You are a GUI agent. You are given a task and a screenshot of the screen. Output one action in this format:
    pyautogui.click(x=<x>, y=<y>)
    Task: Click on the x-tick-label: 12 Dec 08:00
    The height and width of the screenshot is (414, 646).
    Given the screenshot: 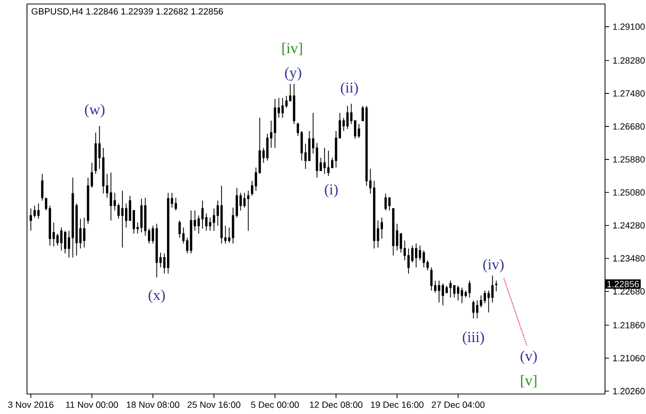 What is the action you would take?
    pyautogui.click(x=336, y=405)
    